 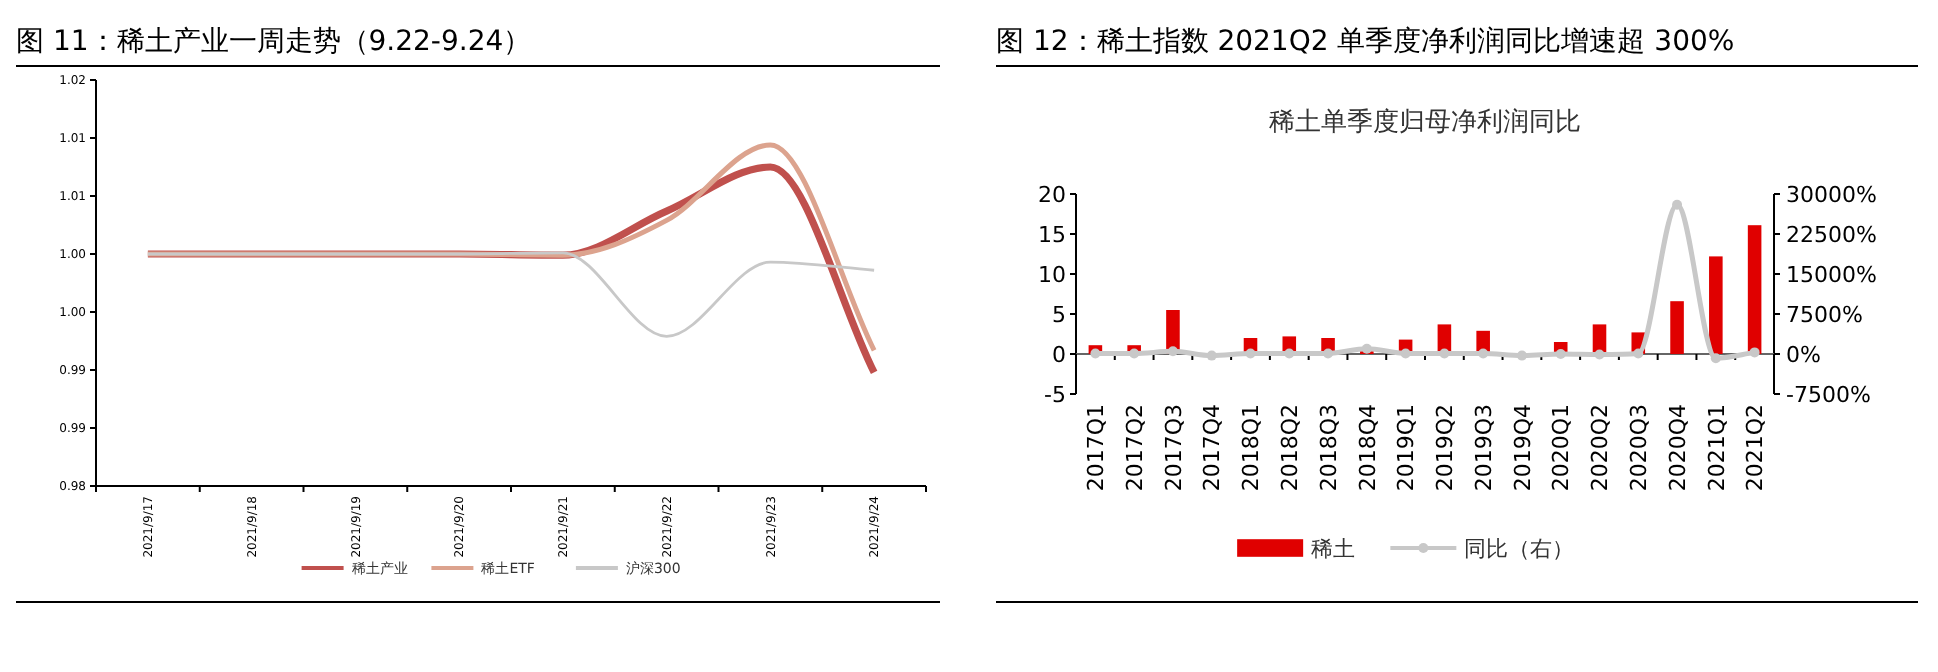 I want to click on y2-tick-label: 7500%, so click(x=1824, y=314).